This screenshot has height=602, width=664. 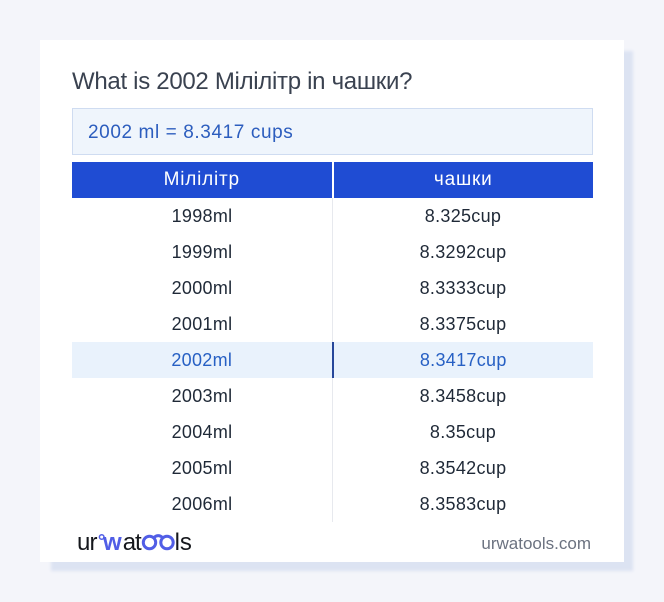 I want to click on svg-text: t, so click(x=138, y=542).